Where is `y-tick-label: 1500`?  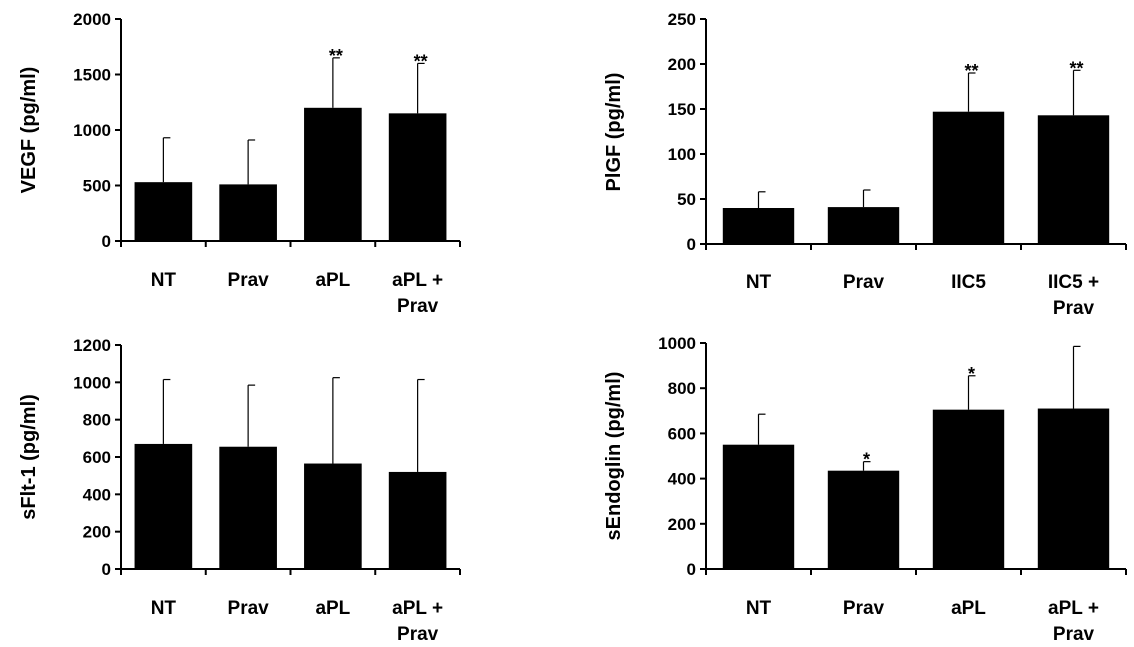
y-tick-label: 1500 is located at coordinates (92, 75).